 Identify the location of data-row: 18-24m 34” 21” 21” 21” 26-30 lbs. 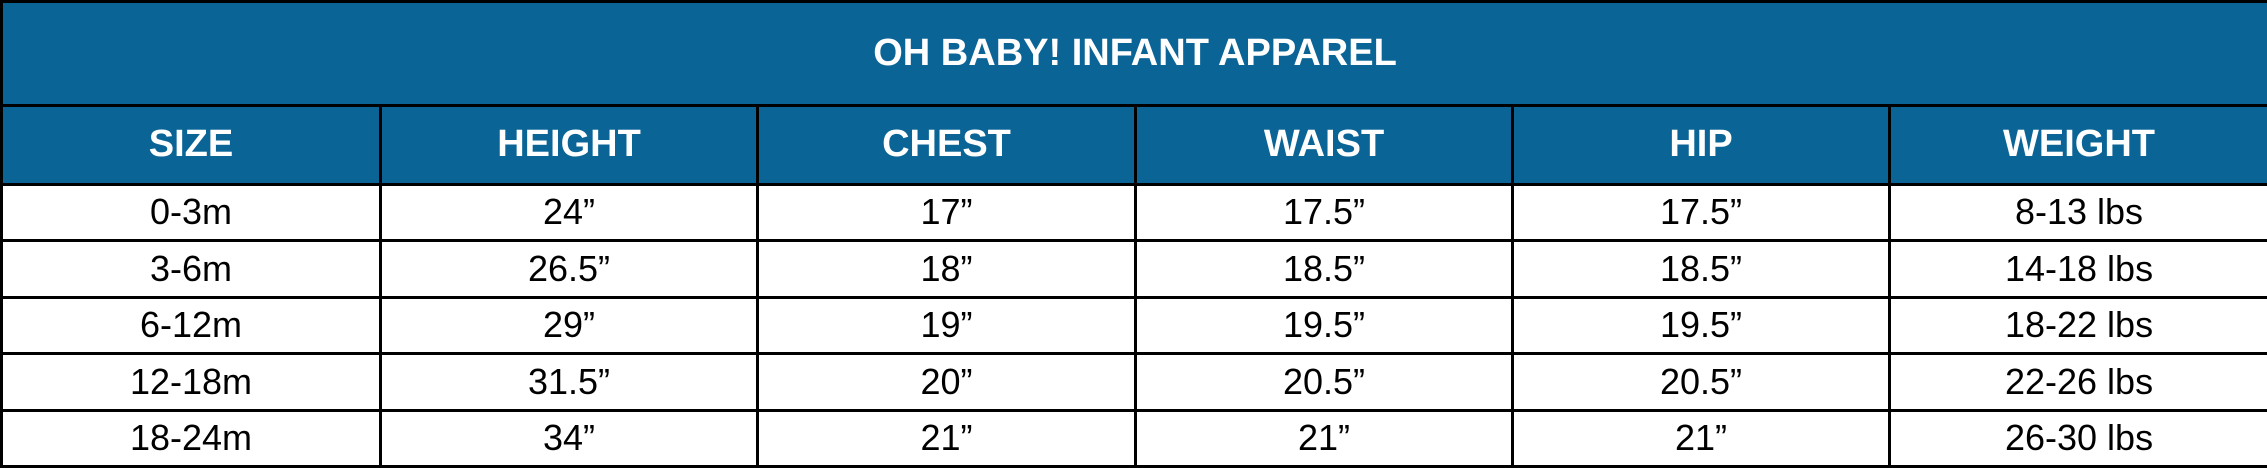
(1133, 438).